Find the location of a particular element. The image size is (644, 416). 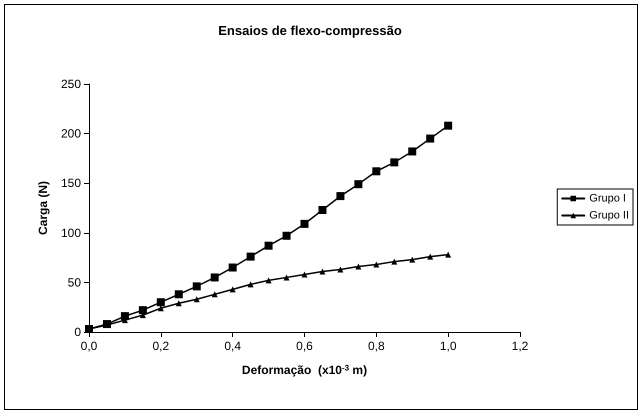

legend-label: Grupo II is located at coordinates (609, 216).